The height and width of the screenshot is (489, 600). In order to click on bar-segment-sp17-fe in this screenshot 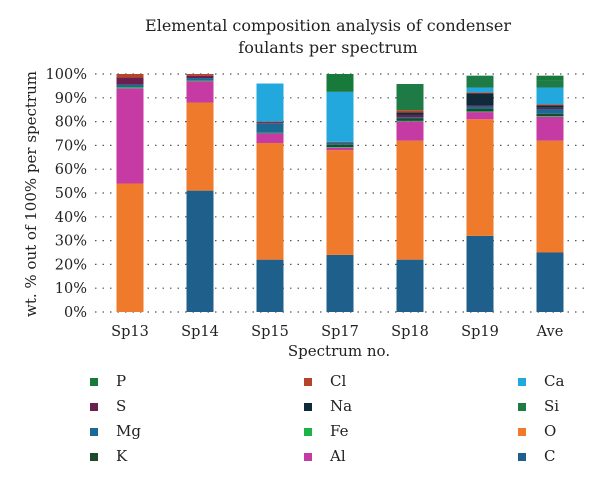, I will do `click(340, 147)`.